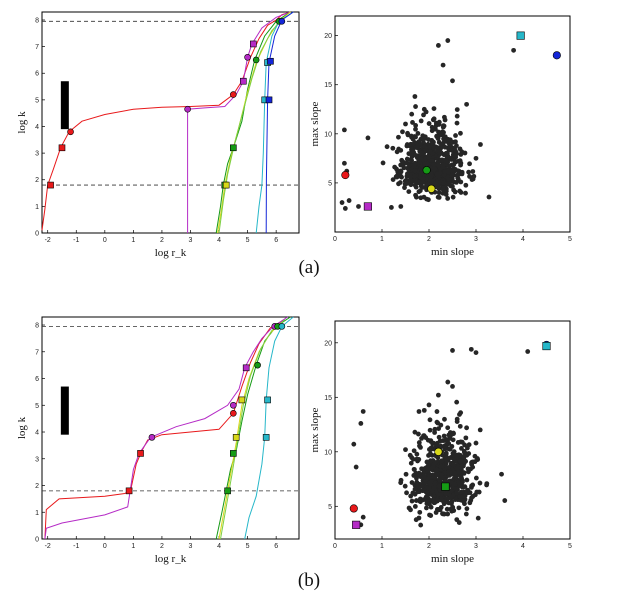  What do you see at coordinates (48, 240) in the screenshot?
I see `x-tick-label: -2` at bounding box center [48, 240].